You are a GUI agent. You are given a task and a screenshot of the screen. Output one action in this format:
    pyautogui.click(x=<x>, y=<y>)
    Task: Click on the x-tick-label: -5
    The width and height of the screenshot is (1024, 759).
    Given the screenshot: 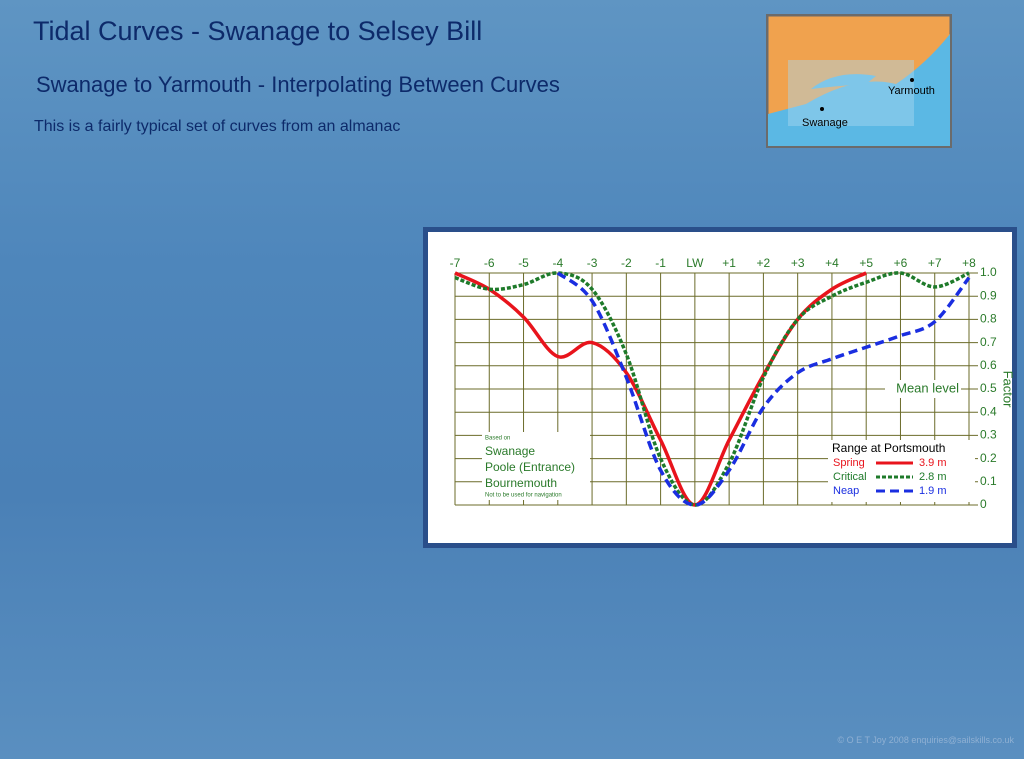 What is the action you would take?
    pyautogui.click(x=523, y=263)
    